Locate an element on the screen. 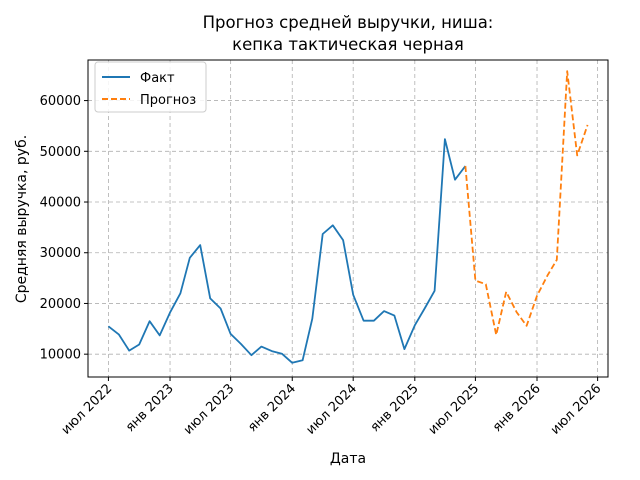  y-tick-label: 40000 is located at coordinates (60, 203).